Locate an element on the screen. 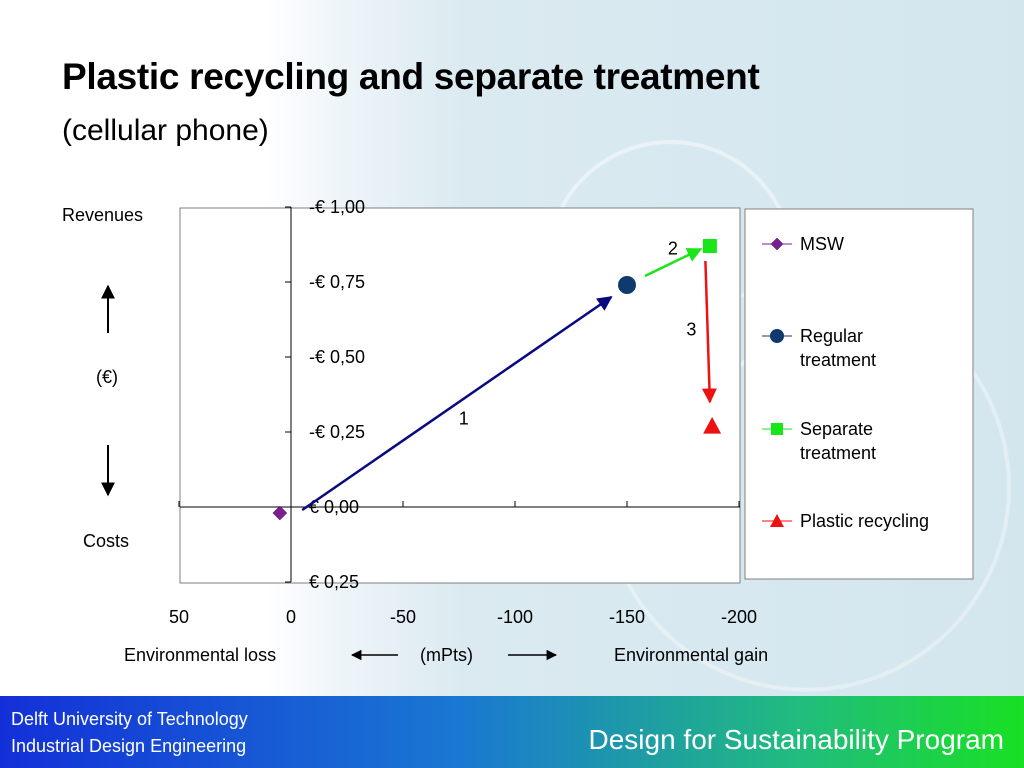  y-tick-label: € 0,25 is located at coordinates (334, 582).